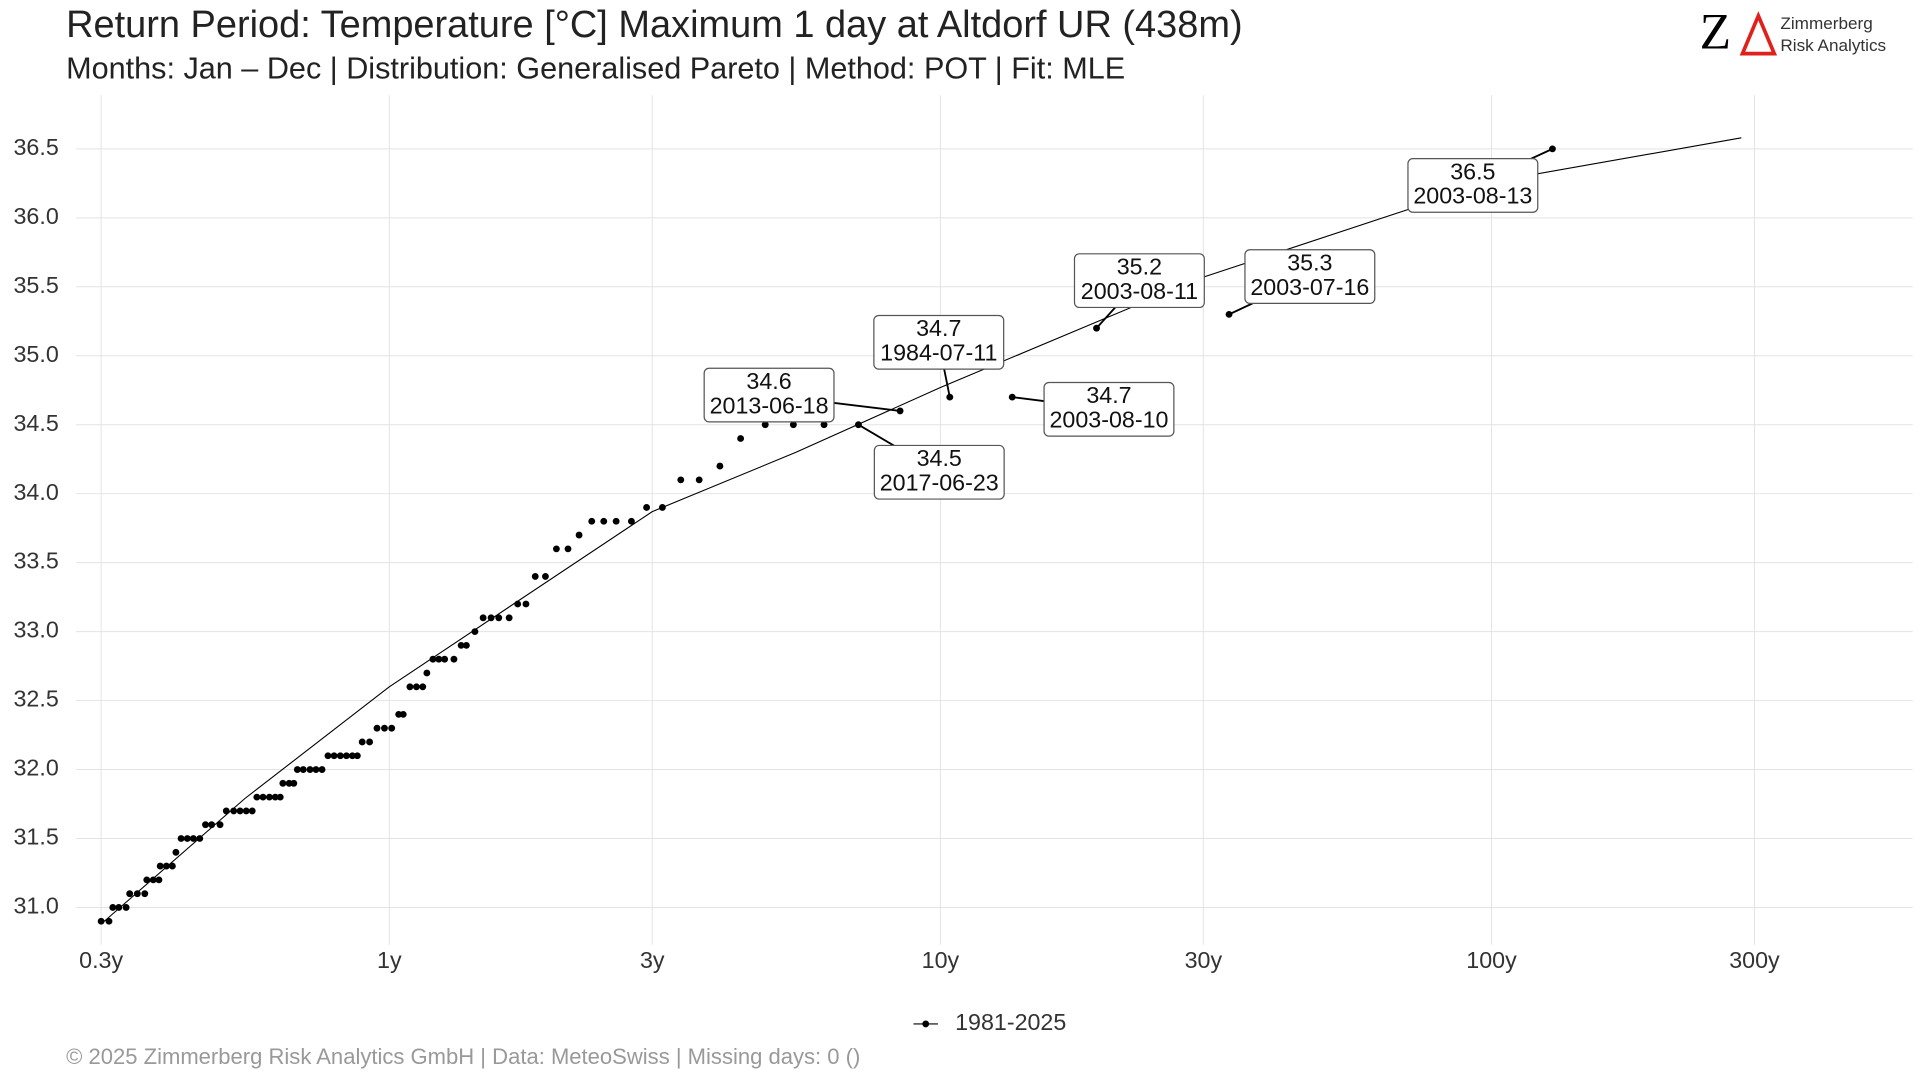 This screenshot has height=1080, width=1920. What do you see at coordinates (1472, 196) in the screenshot?
I see `annotation-date: 2003-08-13` at bounding box center [1472, 196].